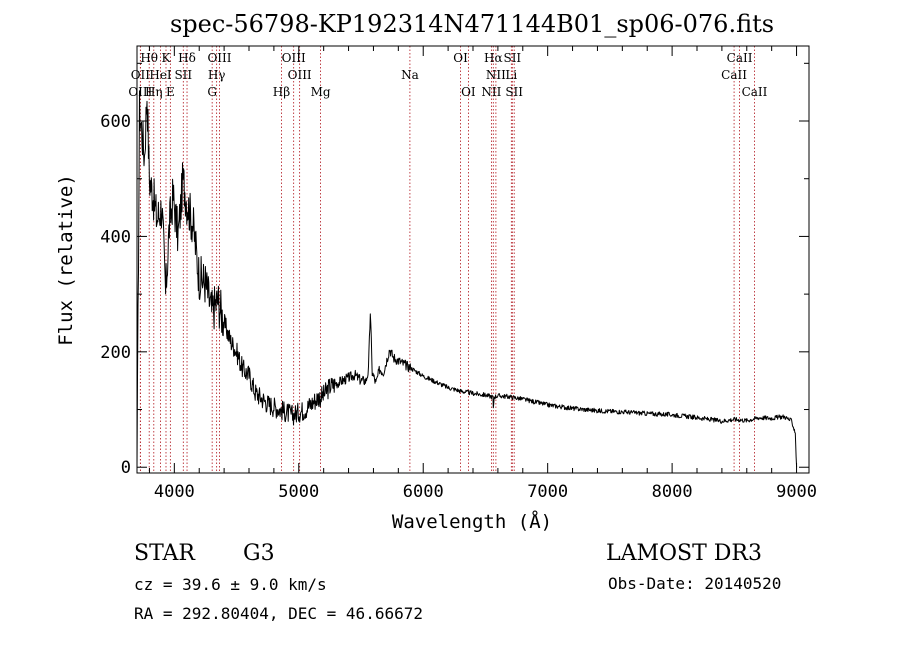 This screenshot has width=900, height=649. I want to click on object-subclass: G3, so click(259, 553).